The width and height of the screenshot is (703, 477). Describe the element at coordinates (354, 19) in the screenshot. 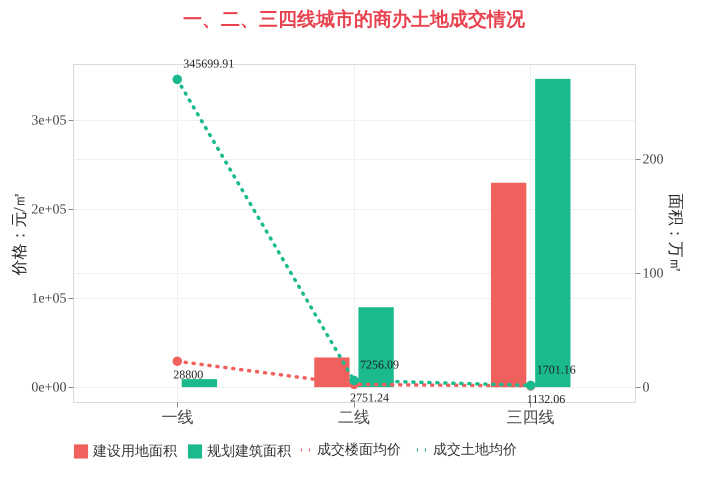

I see `chart-title: 一、二、三四线城市的商办土地成交情况` at that location.